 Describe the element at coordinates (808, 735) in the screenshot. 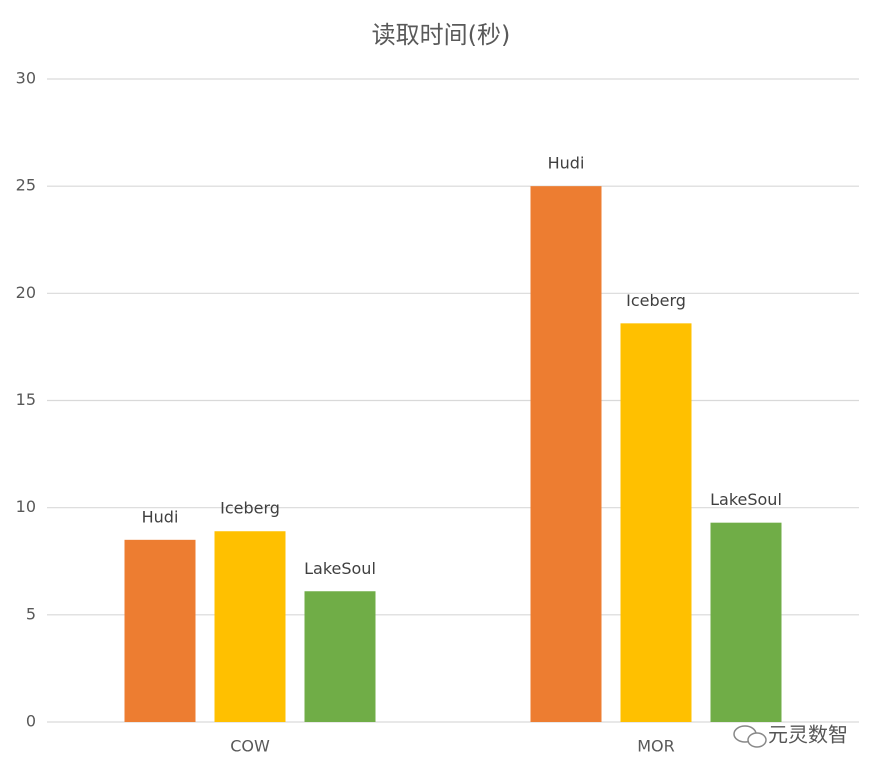

I see `watermark: 元灵数智` at that location.